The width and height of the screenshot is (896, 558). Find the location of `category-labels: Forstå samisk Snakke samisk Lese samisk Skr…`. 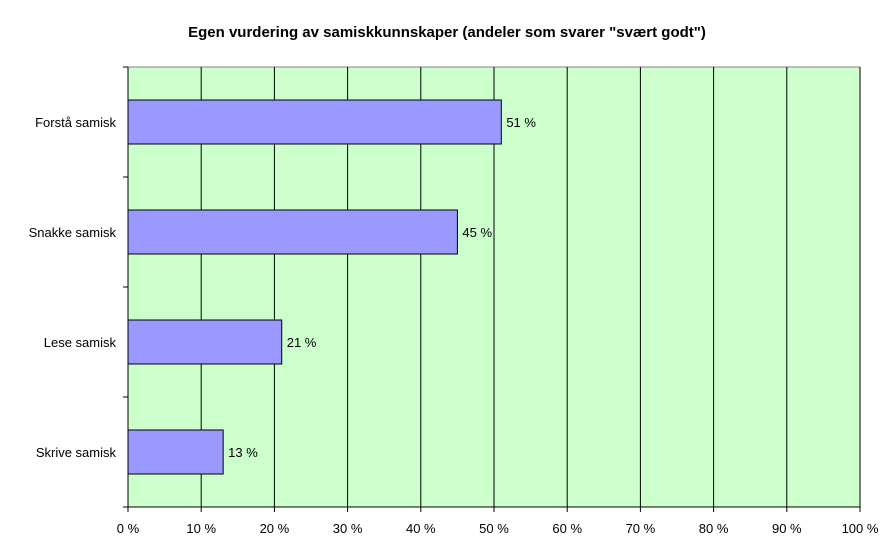

category-labels: Forstå samisk Snakke samisk Lese samisk Skr… is located at coordinates (73, 287).